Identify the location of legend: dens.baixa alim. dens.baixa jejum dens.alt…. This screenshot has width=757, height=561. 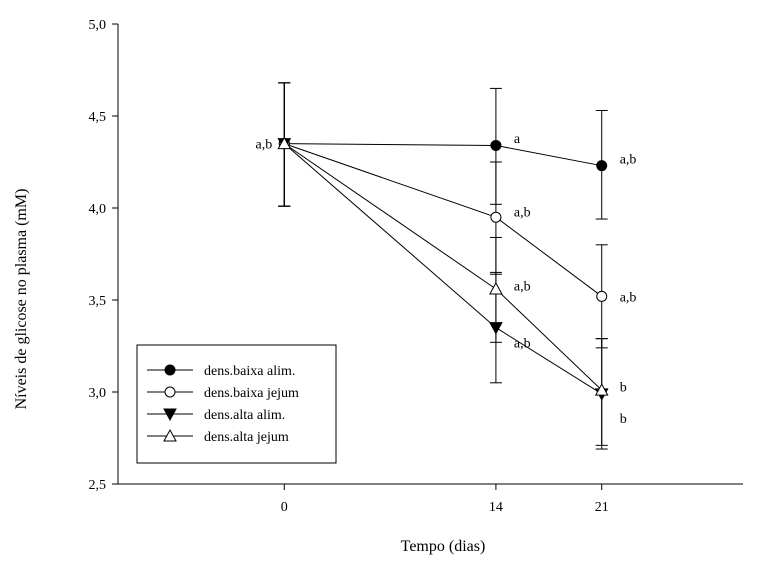
(236, 404).